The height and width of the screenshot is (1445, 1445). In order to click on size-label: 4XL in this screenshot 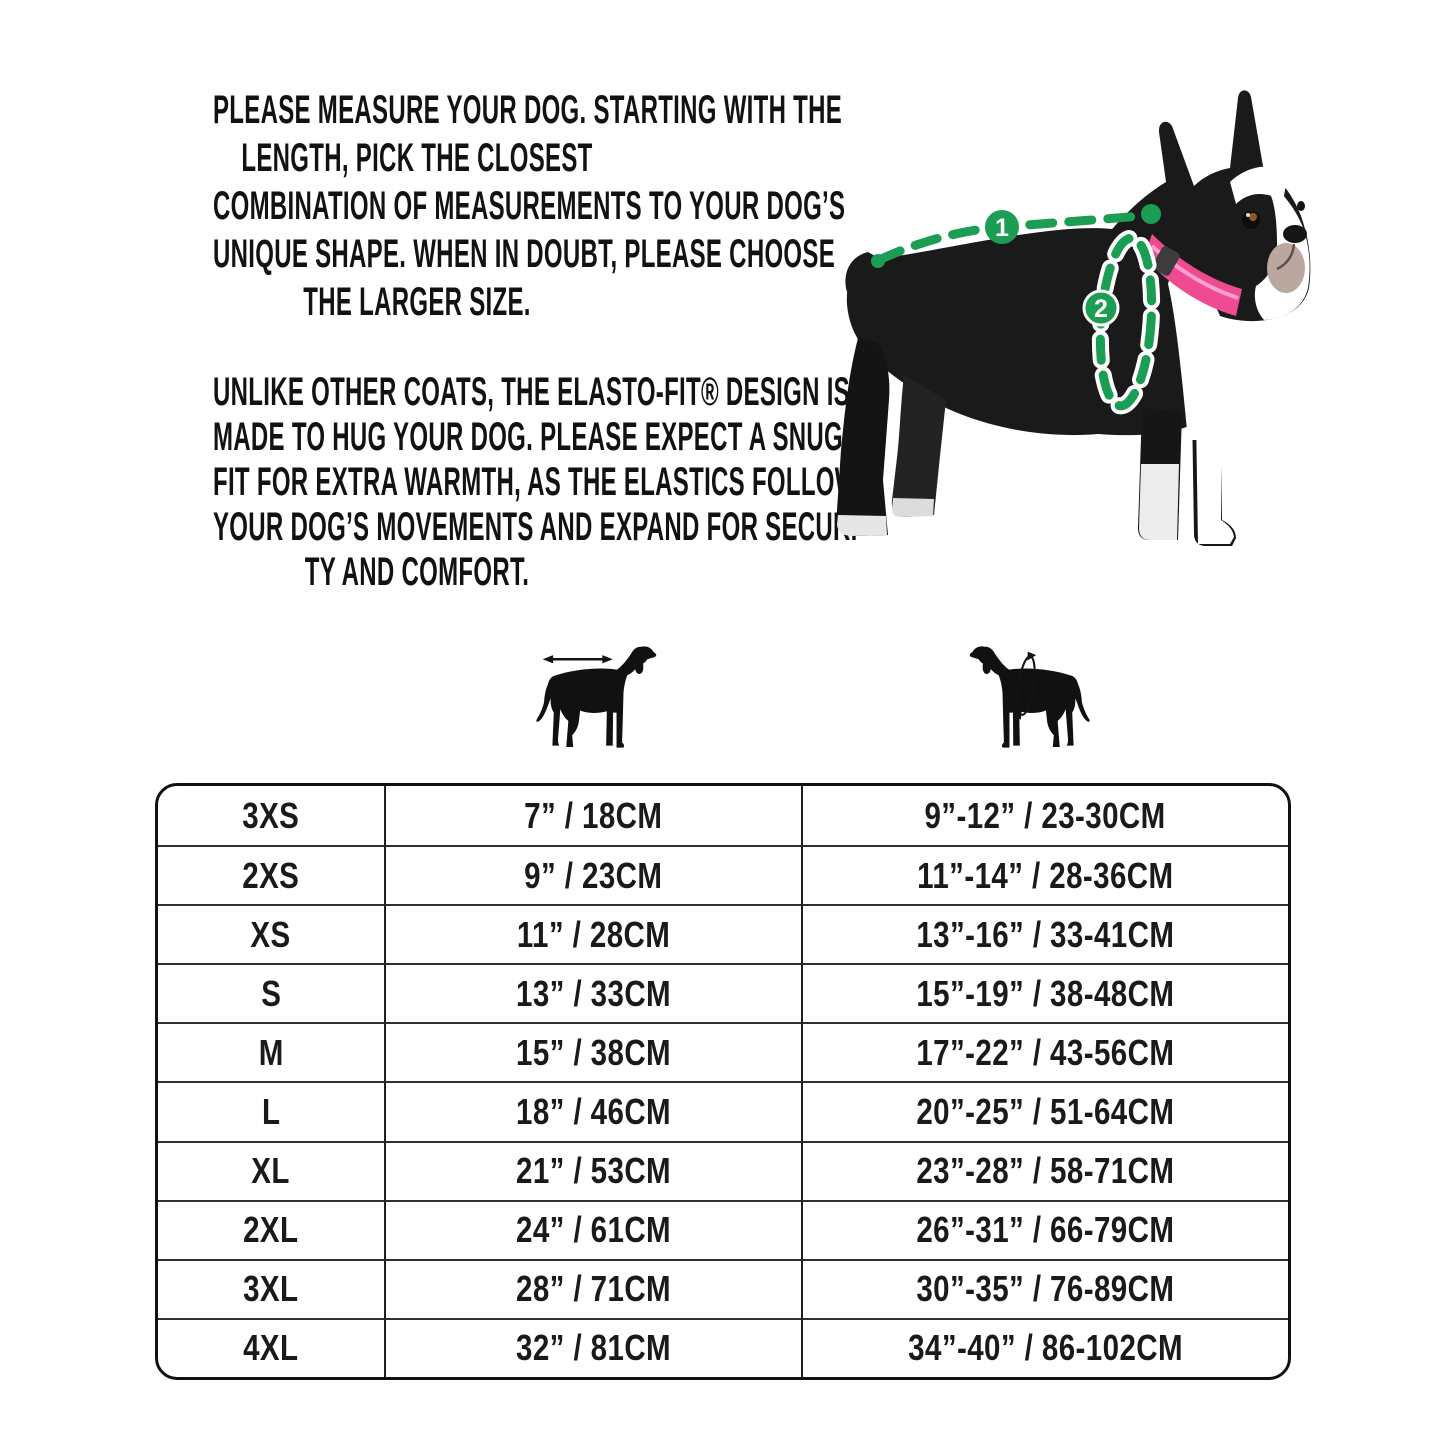, I will do `click(271, 1348)`.